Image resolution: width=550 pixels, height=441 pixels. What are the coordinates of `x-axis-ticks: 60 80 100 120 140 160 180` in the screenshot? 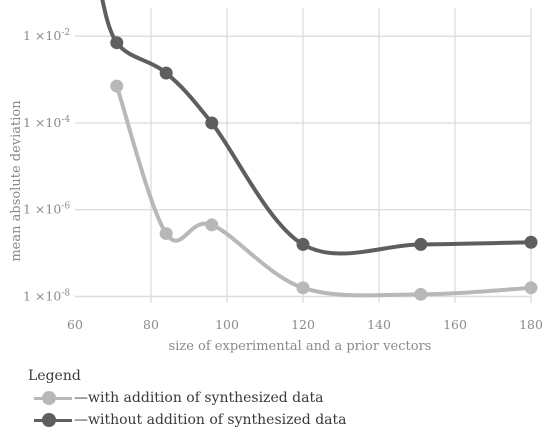 It's located at (305, 324).